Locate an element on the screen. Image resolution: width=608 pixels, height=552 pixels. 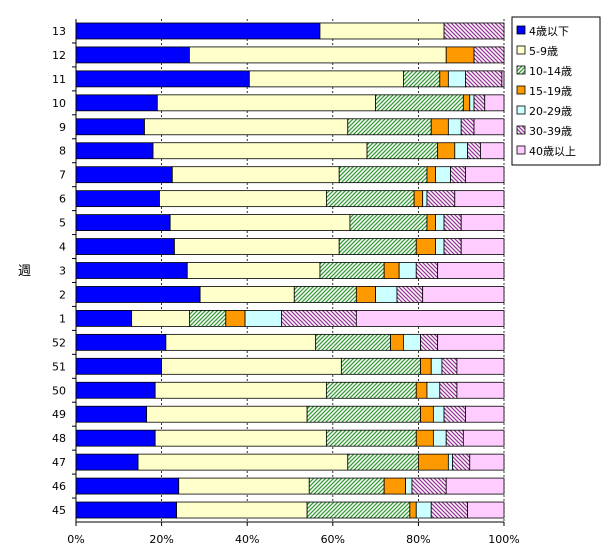
y-tick-label: 8 is located at coordinates (62, 151).